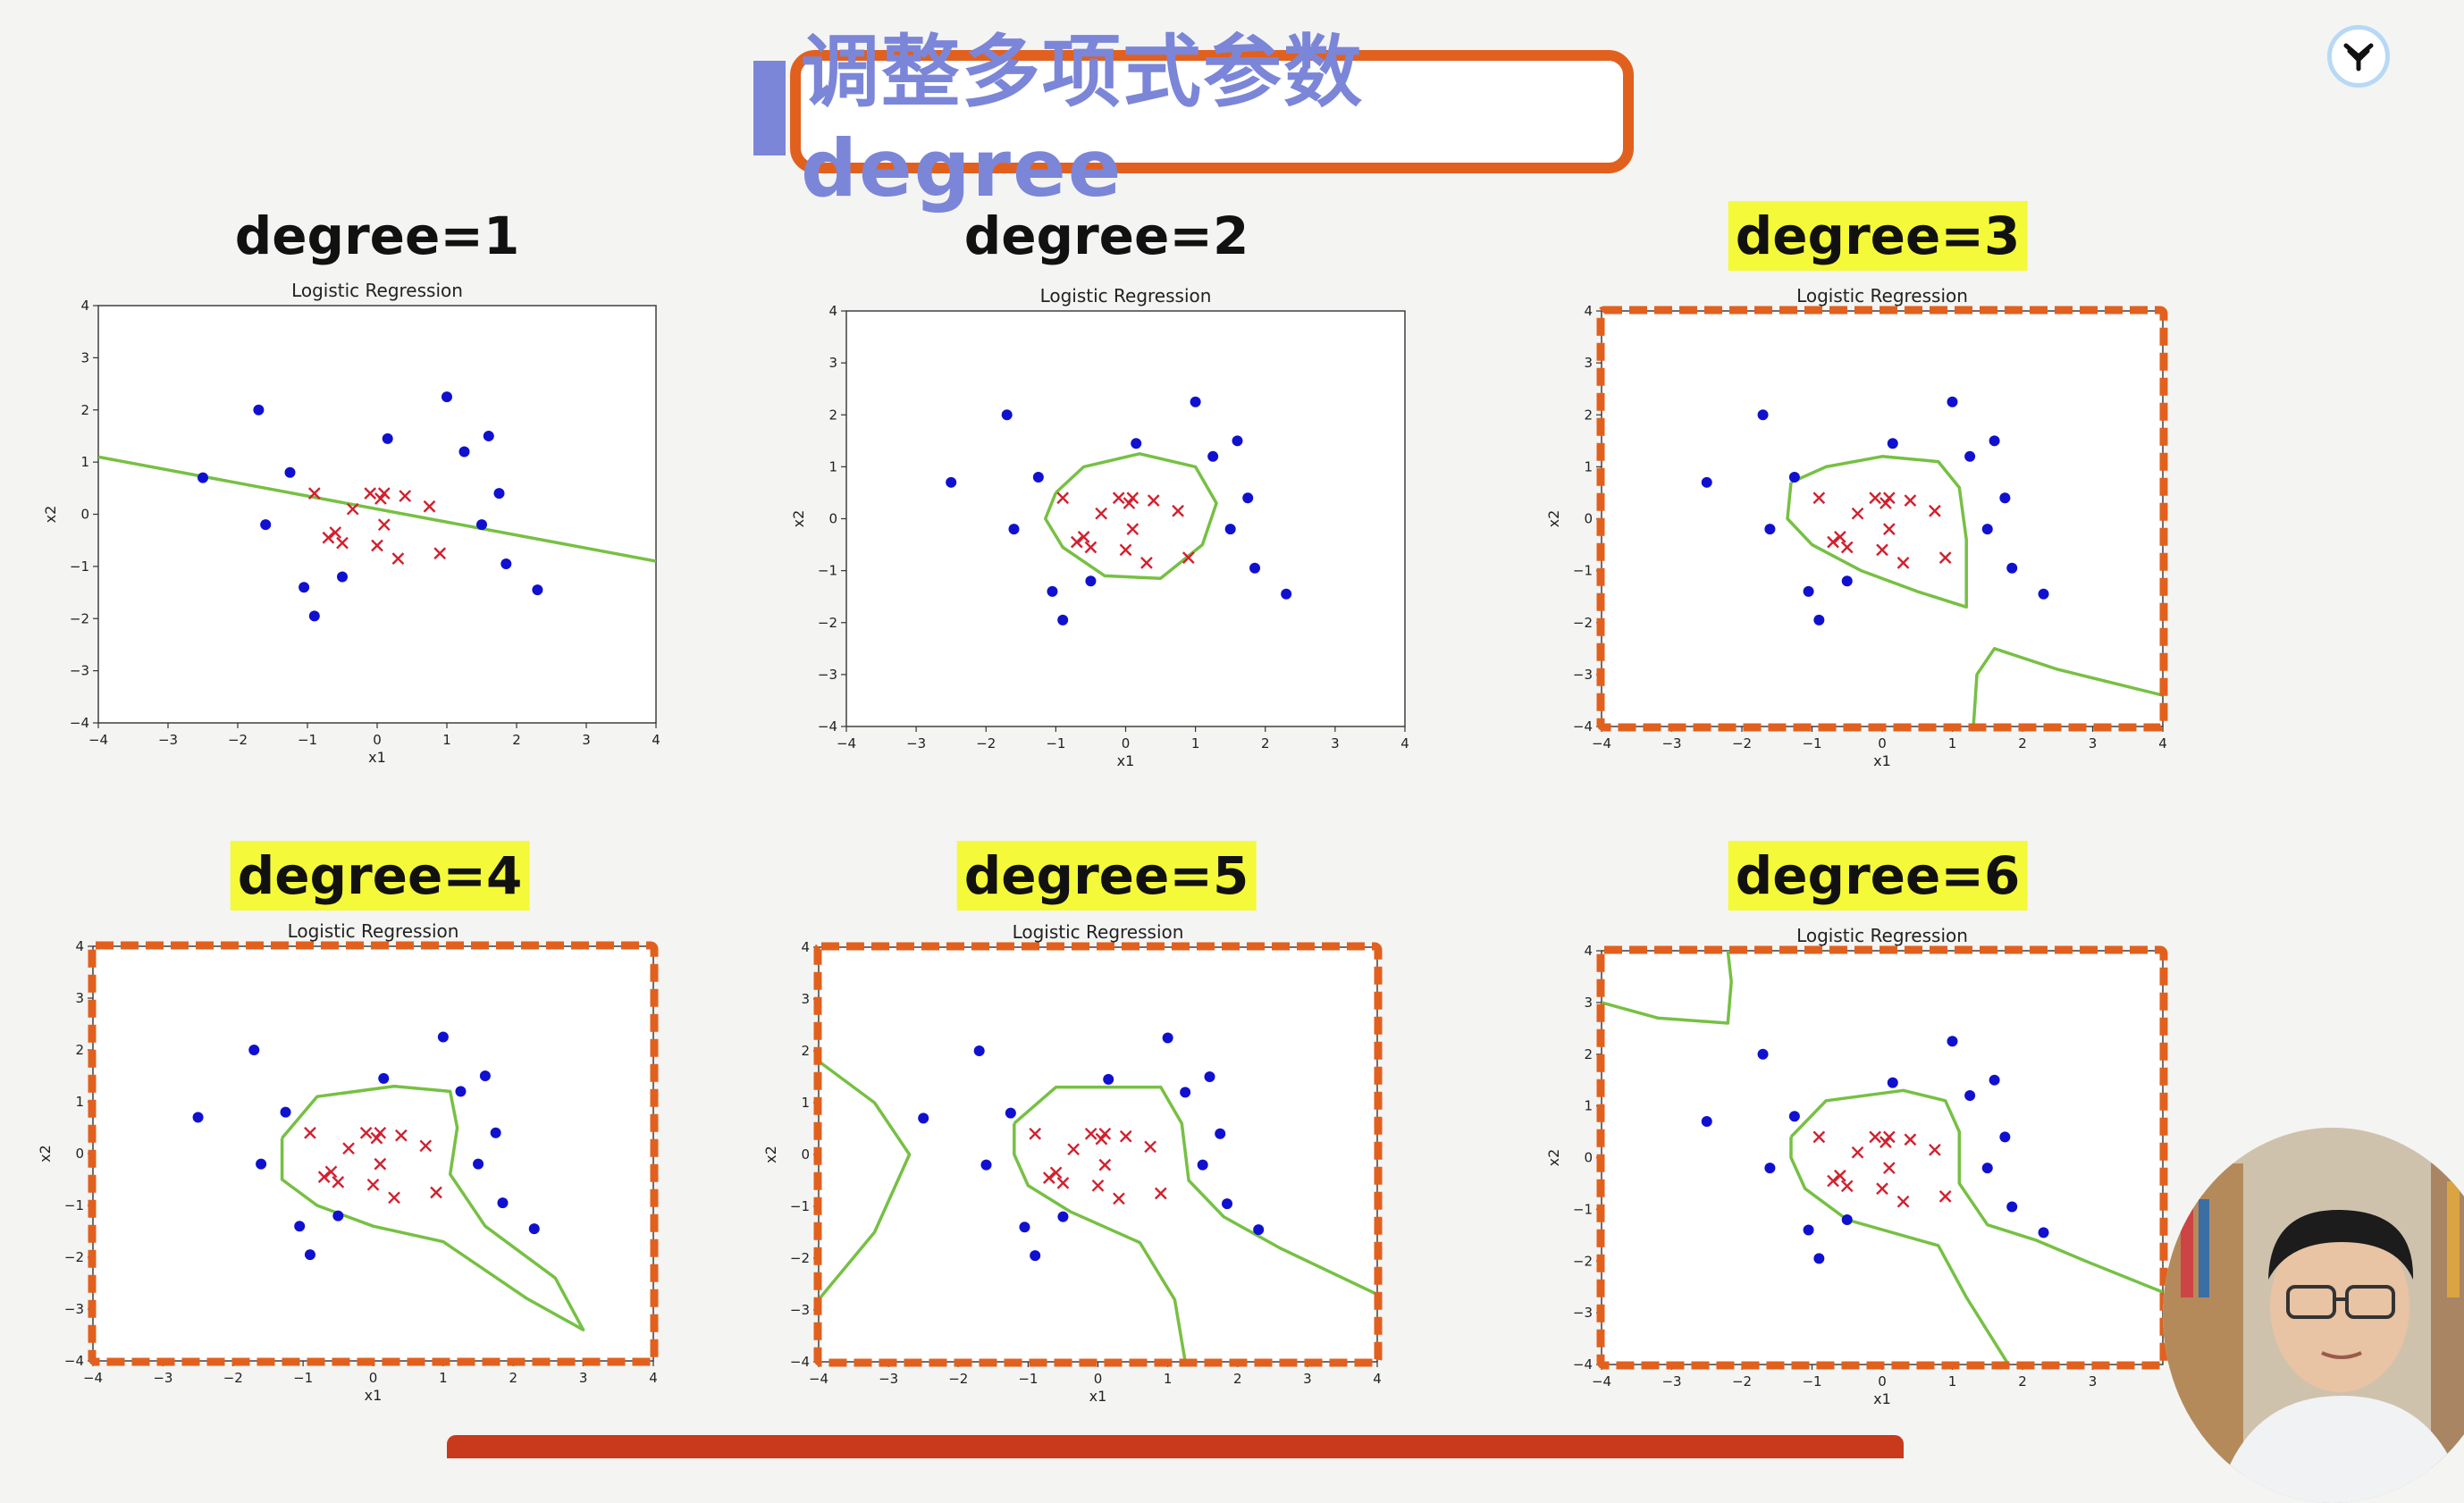 Image resolution: width=2464 pixels, height=1503 pixels. I want to click on x-axis-label: x1, so click(1126, 760).